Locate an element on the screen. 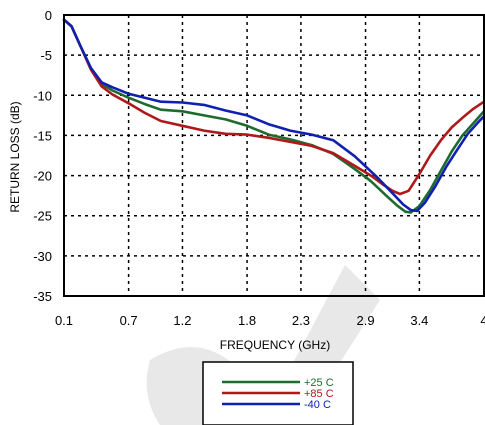 This screenshot has height=425, width=485. x-tick-label: 4 is located at coordinates (482, 320).